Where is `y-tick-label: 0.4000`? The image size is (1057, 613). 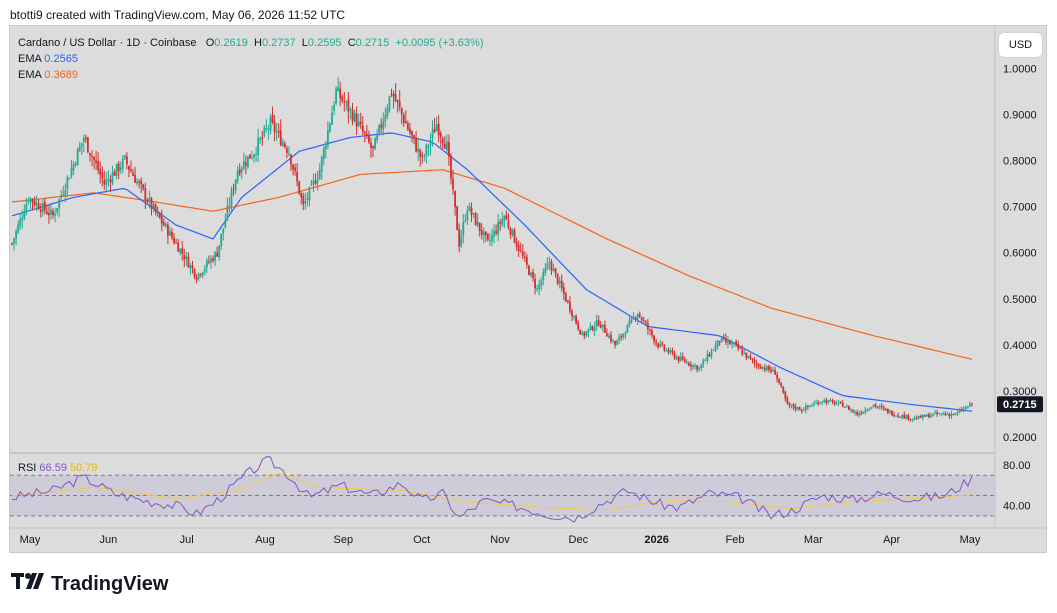 y-tick-label: 0.4000 is located at coordinates (1020, 346).